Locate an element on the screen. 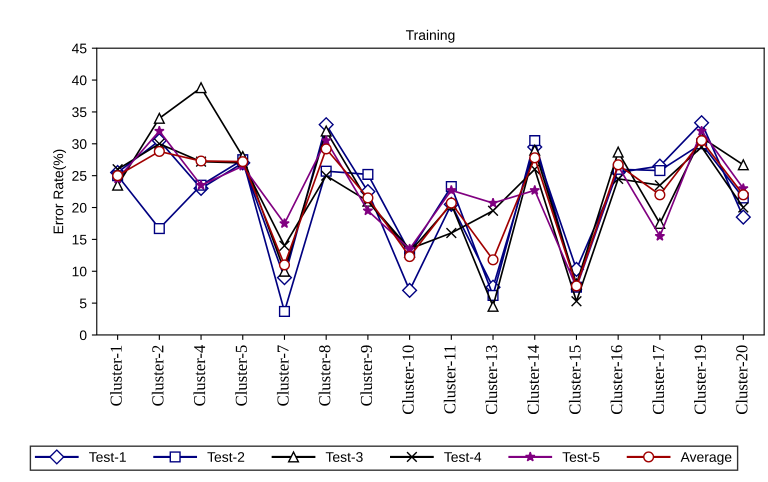 Image resolution: width=768 pixels, height=482 pixels. x-tick-label: Cluster-9 is located at coordinates (366, 375).